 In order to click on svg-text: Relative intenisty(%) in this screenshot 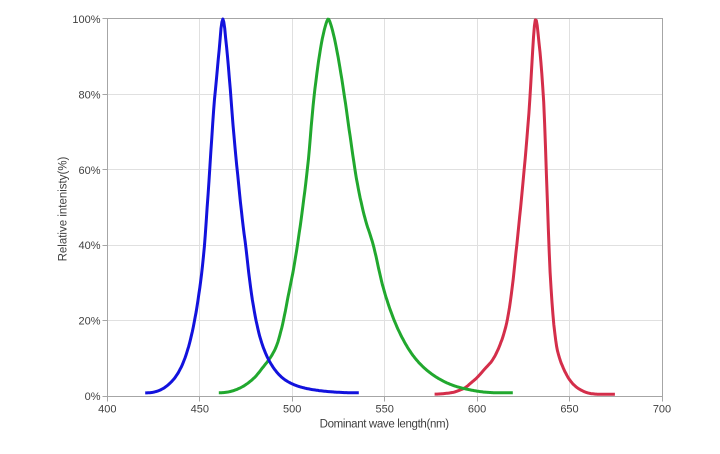, I will do `click(63, 208)`.